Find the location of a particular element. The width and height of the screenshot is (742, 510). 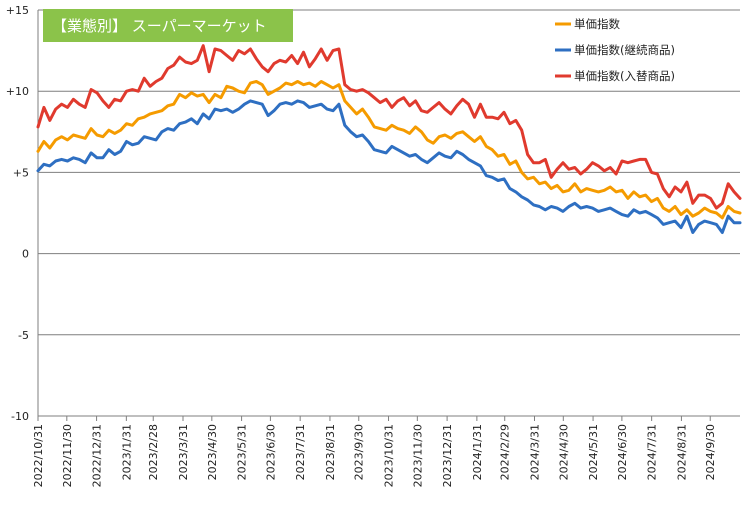

x-tick-label: 2023/8/31 is located at coordinates (330, 452).